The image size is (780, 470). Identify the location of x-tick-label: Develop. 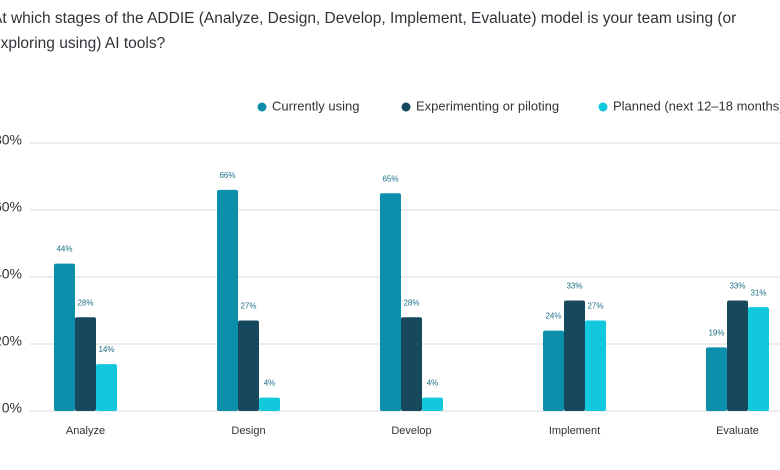
(411, 431).